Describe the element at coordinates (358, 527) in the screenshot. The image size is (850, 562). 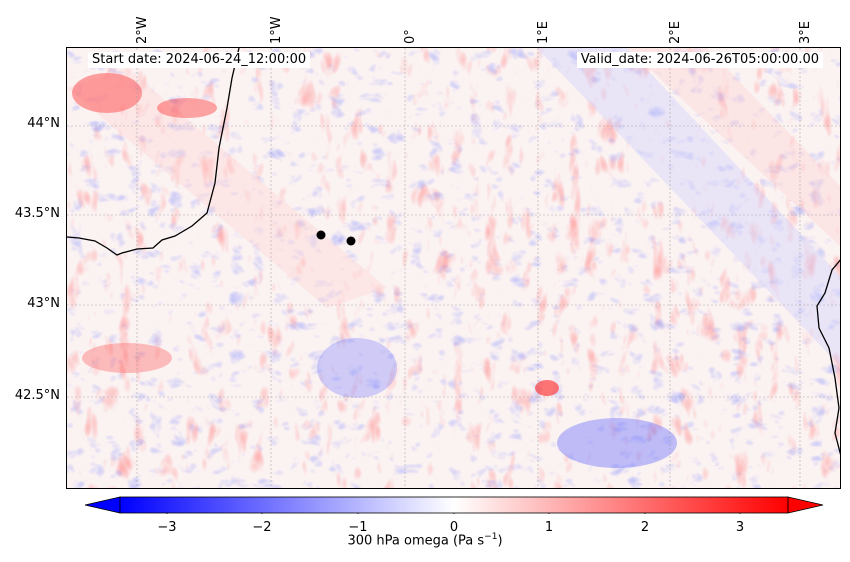
I see `colorbar-tick-label: −1` at that location.